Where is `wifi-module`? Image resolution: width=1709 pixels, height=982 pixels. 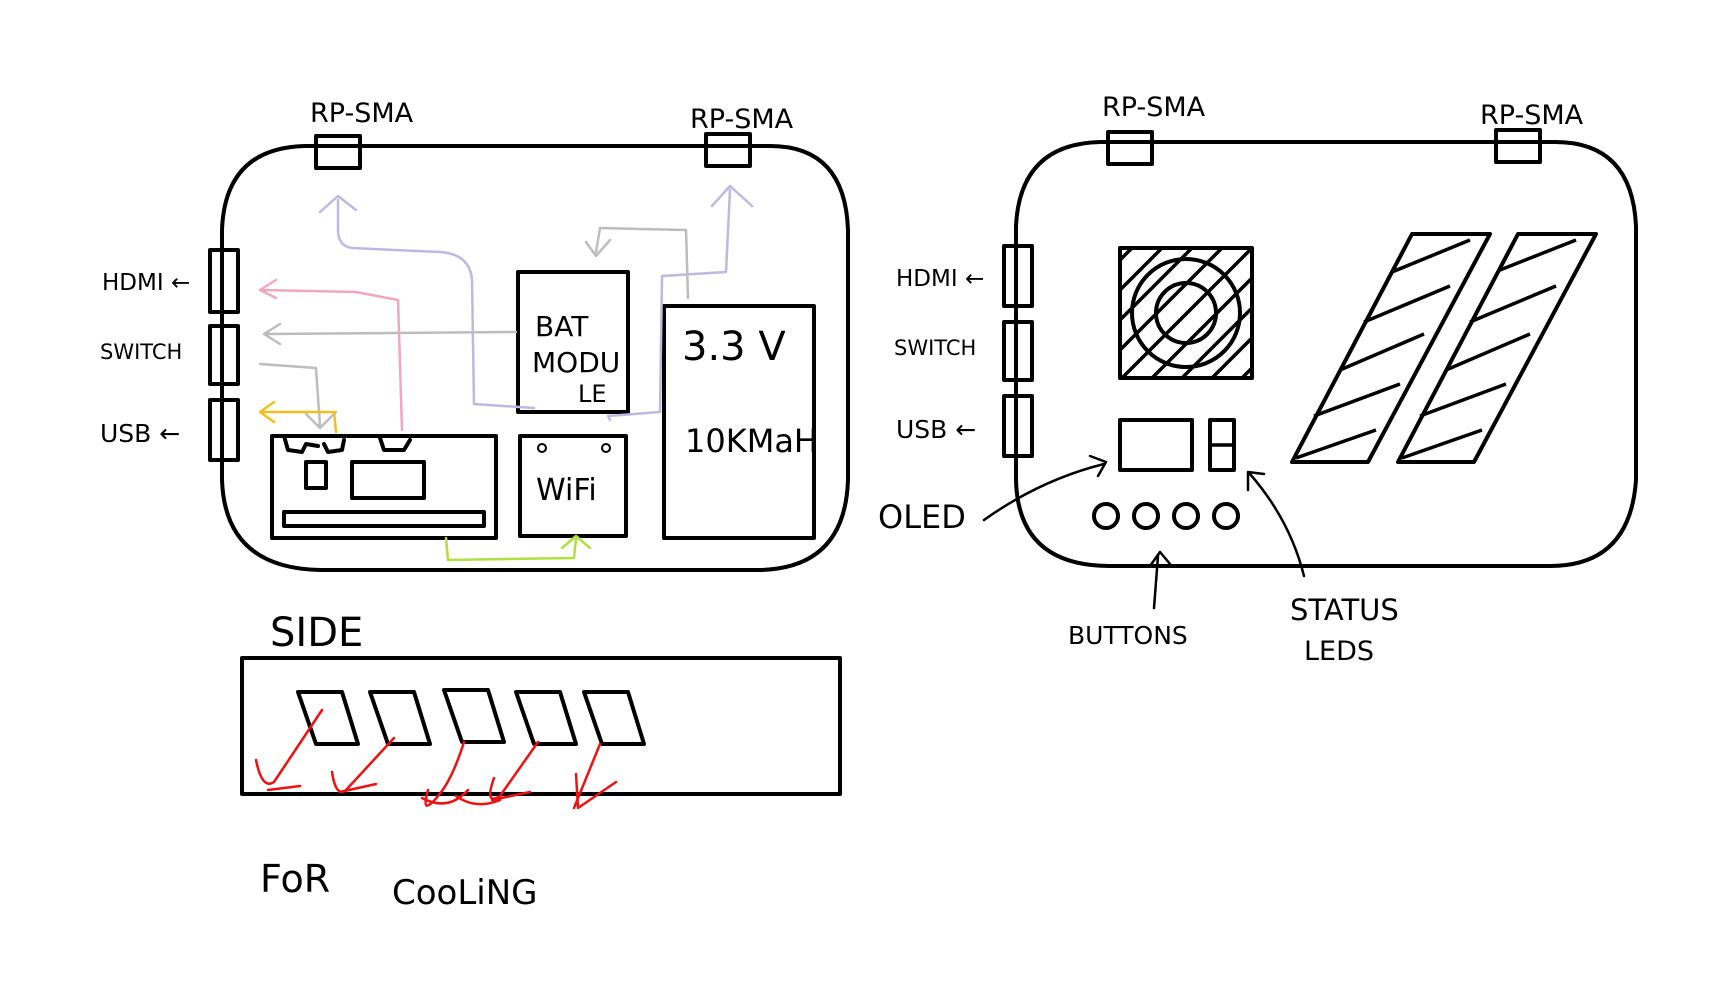
wifi-module is located at coordinates (573, 486).